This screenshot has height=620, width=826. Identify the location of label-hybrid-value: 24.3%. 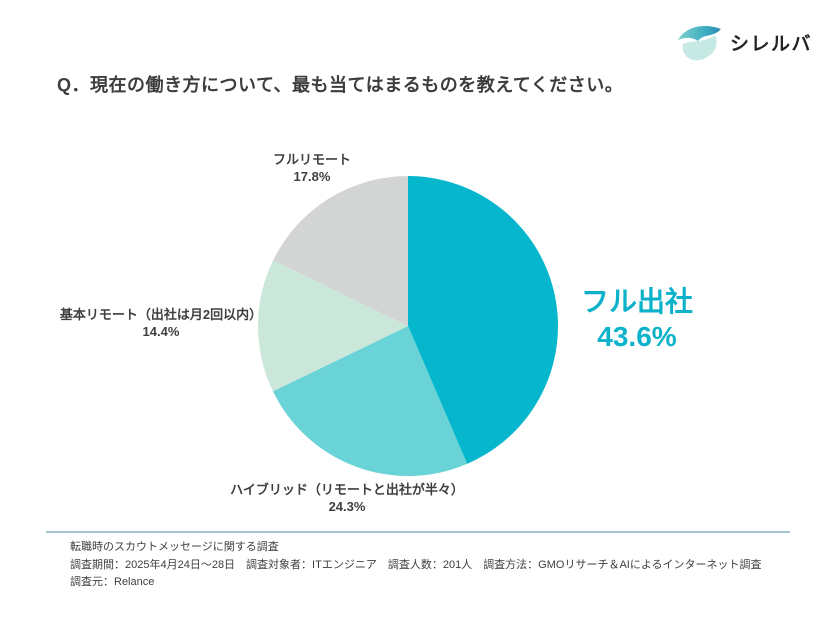
(347, 506).